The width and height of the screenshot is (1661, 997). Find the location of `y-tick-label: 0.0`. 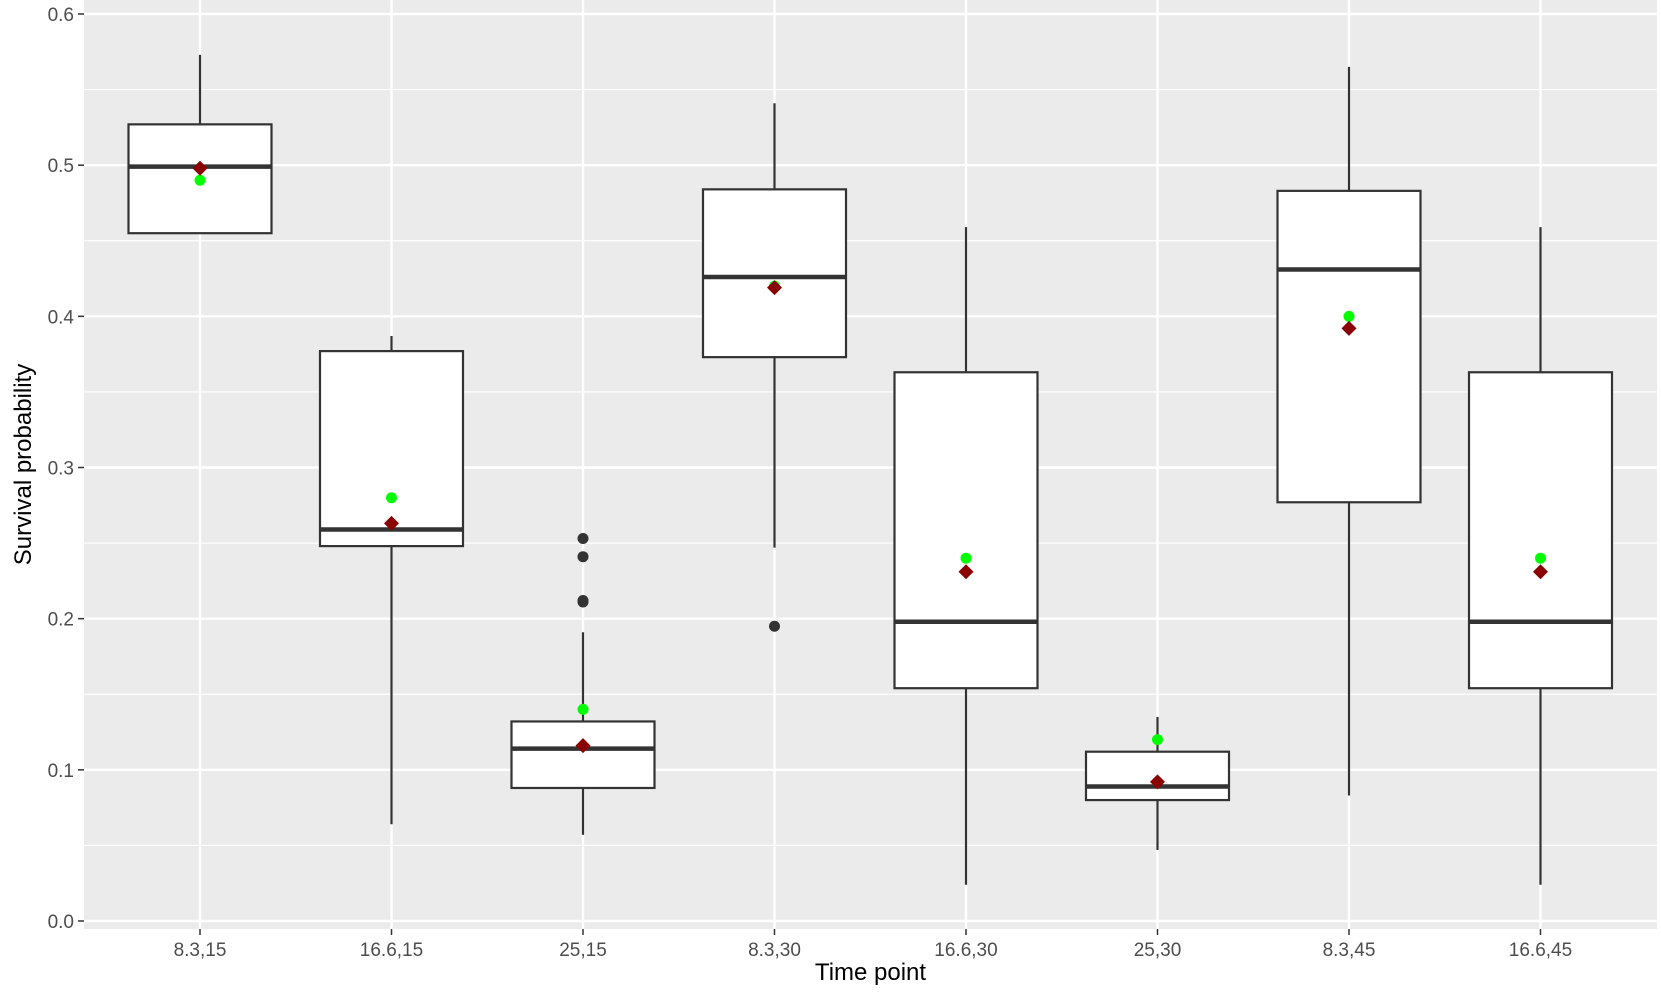

y-tick-label: 0.0 is located at coordinates (61, 922).